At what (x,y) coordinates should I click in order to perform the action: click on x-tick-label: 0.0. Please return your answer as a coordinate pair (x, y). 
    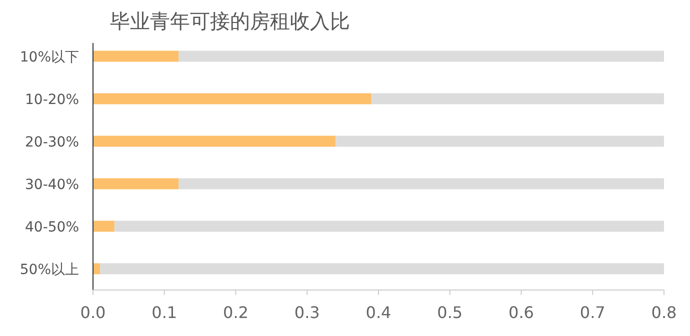
    Looking at the image, I should click on (93, 312).